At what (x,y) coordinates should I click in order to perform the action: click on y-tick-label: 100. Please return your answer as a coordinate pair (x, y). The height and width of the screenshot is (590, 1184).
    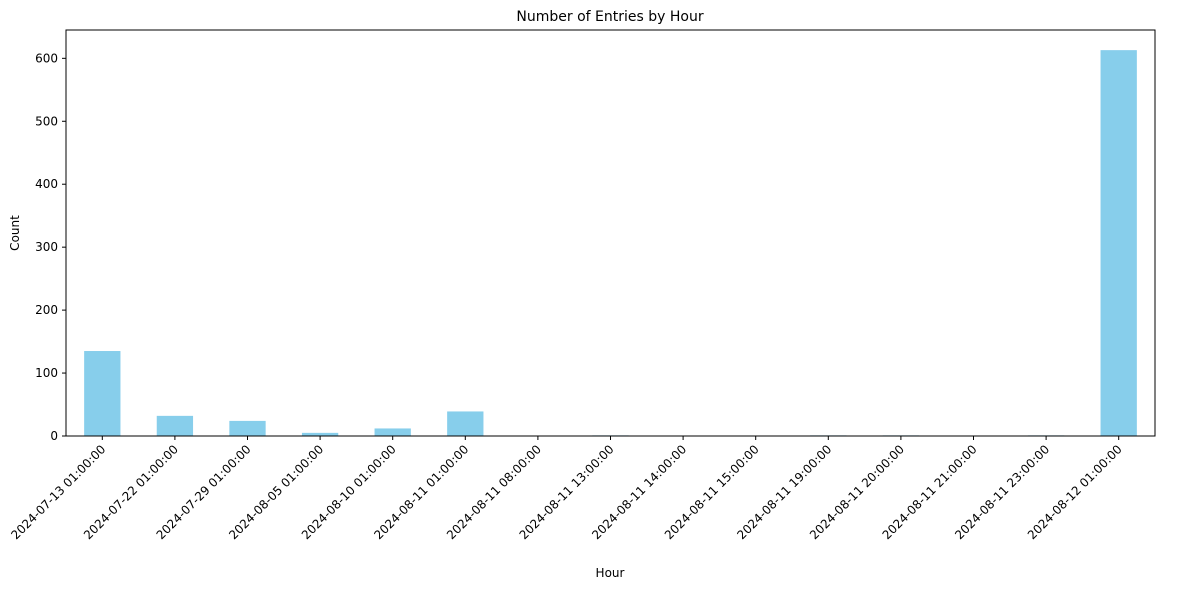
    Looking at the image, I should click on (46, 373).